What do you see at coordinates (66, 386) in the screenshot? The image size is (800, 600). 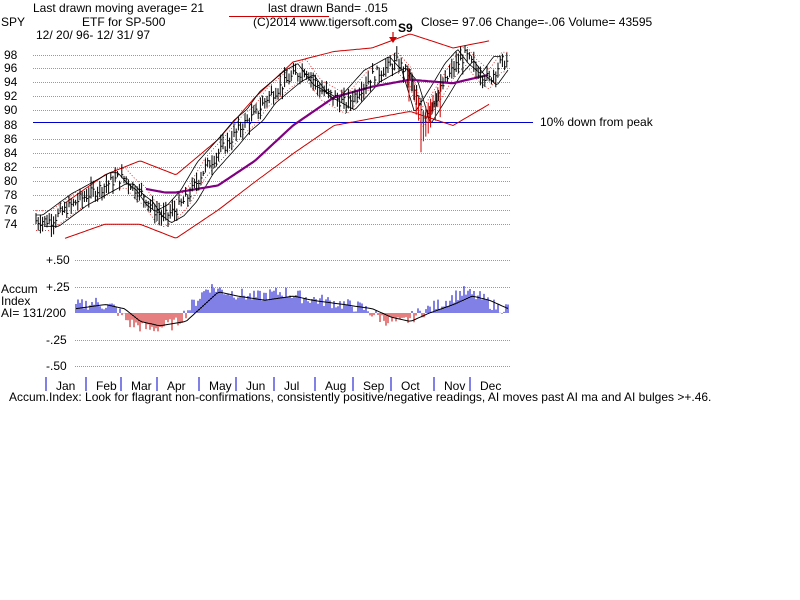 I see `month-label-jan: Jan` at bounding box center [66, 386].